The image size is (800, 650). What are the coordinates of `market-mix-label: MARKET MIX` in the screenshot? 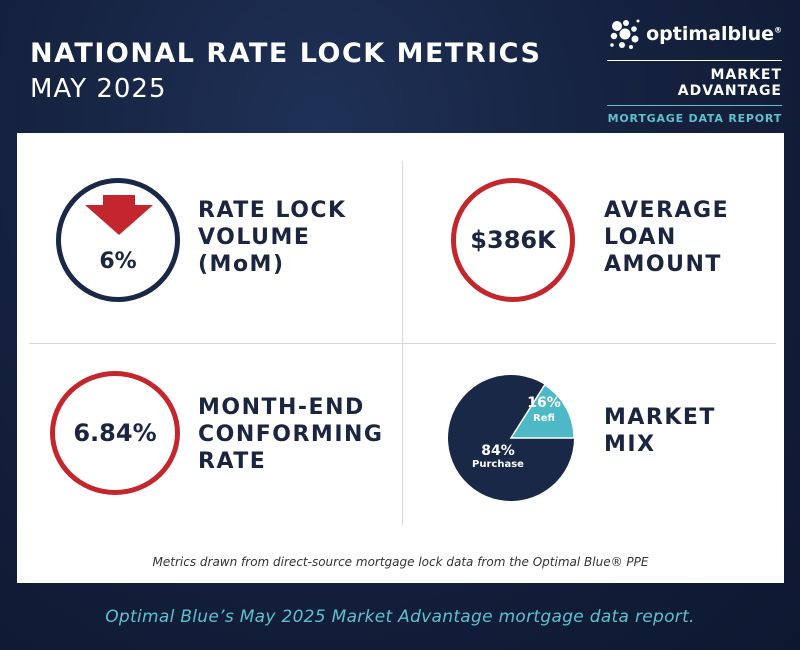 It's located at (660, 431).